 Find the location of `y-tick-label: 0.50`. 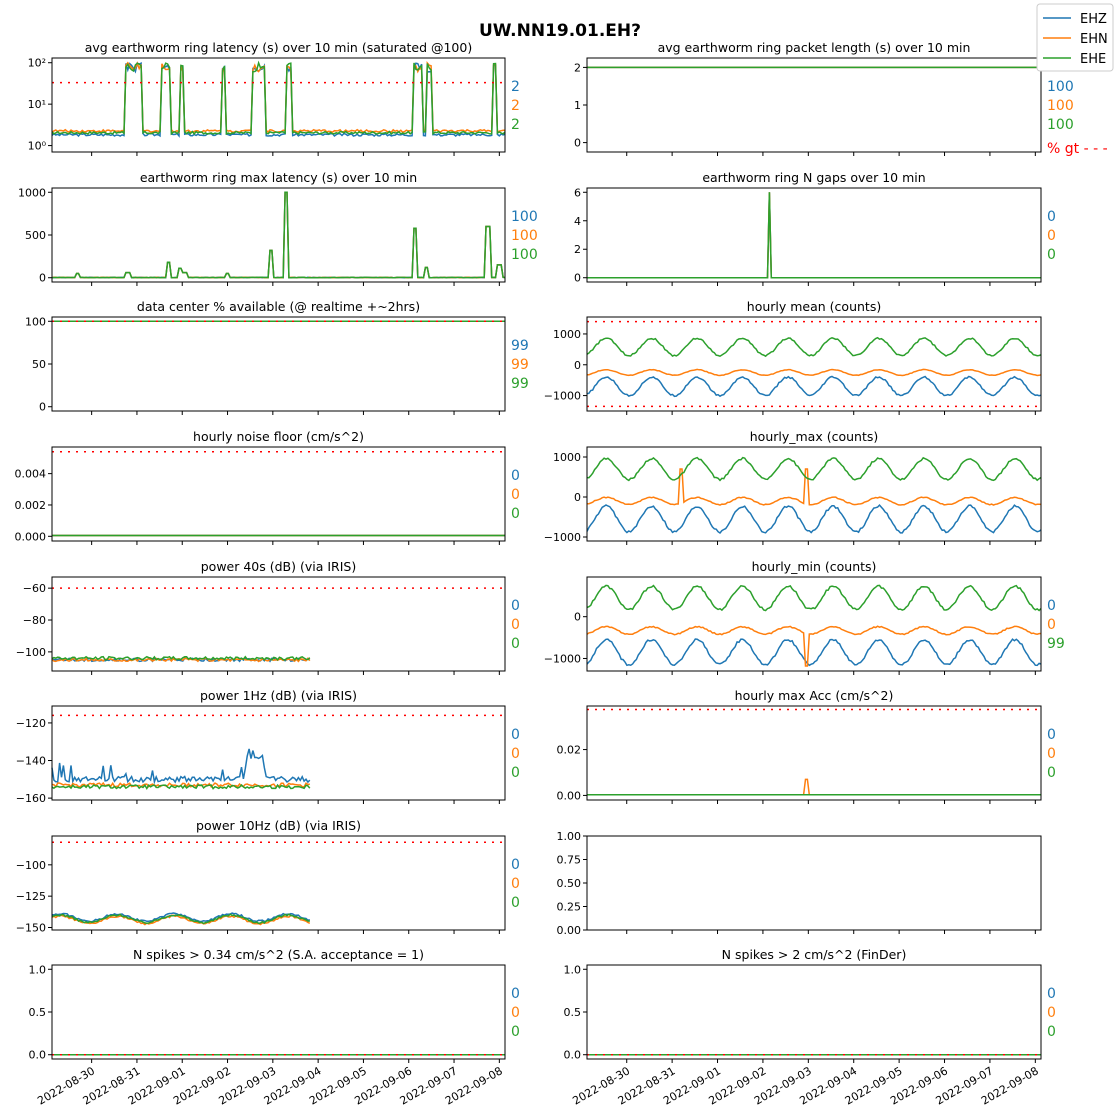

y-tick-label: 0.50 is located at coordinates (569, 883).